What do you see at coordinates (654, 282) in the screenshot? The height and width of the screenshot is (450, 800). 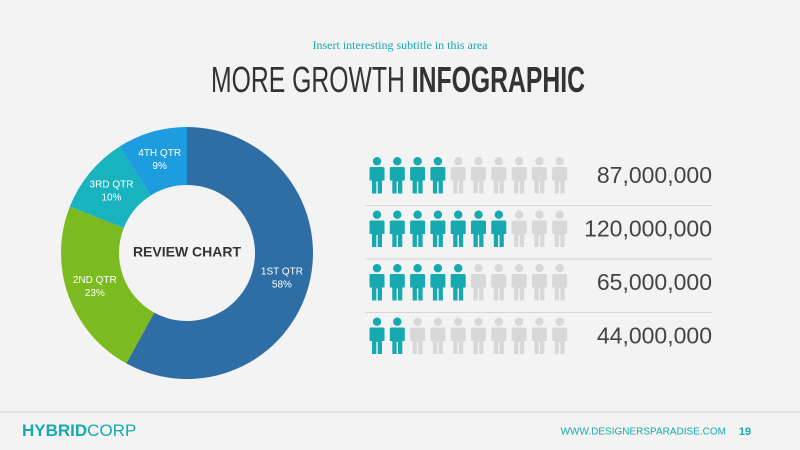 I see `row-value: 65,000,000` at bounding box center [654, 282].